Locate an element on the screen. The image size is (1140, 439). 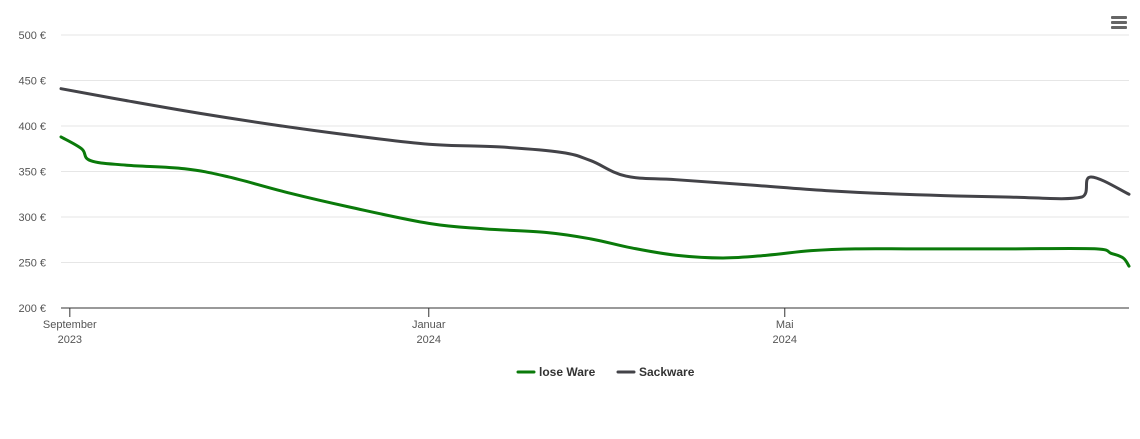
x-tick-label-month: Mai is located at coordinates (785, 325).